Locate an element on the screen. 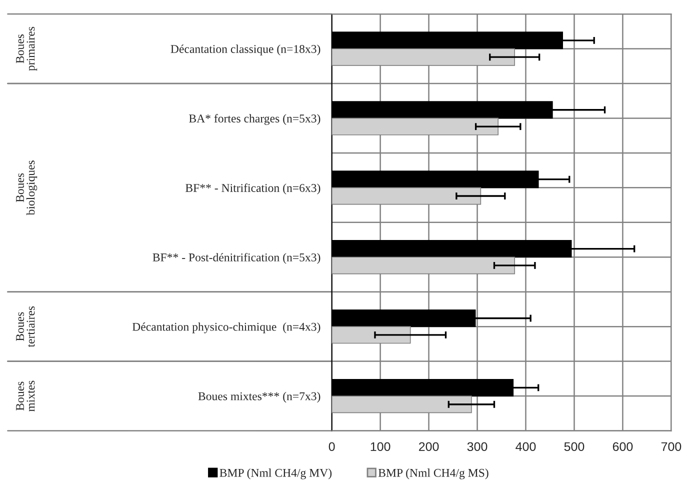  y-tick-label: Boues mixtes*** (n=7x3) is located at coordinates (259, 397).